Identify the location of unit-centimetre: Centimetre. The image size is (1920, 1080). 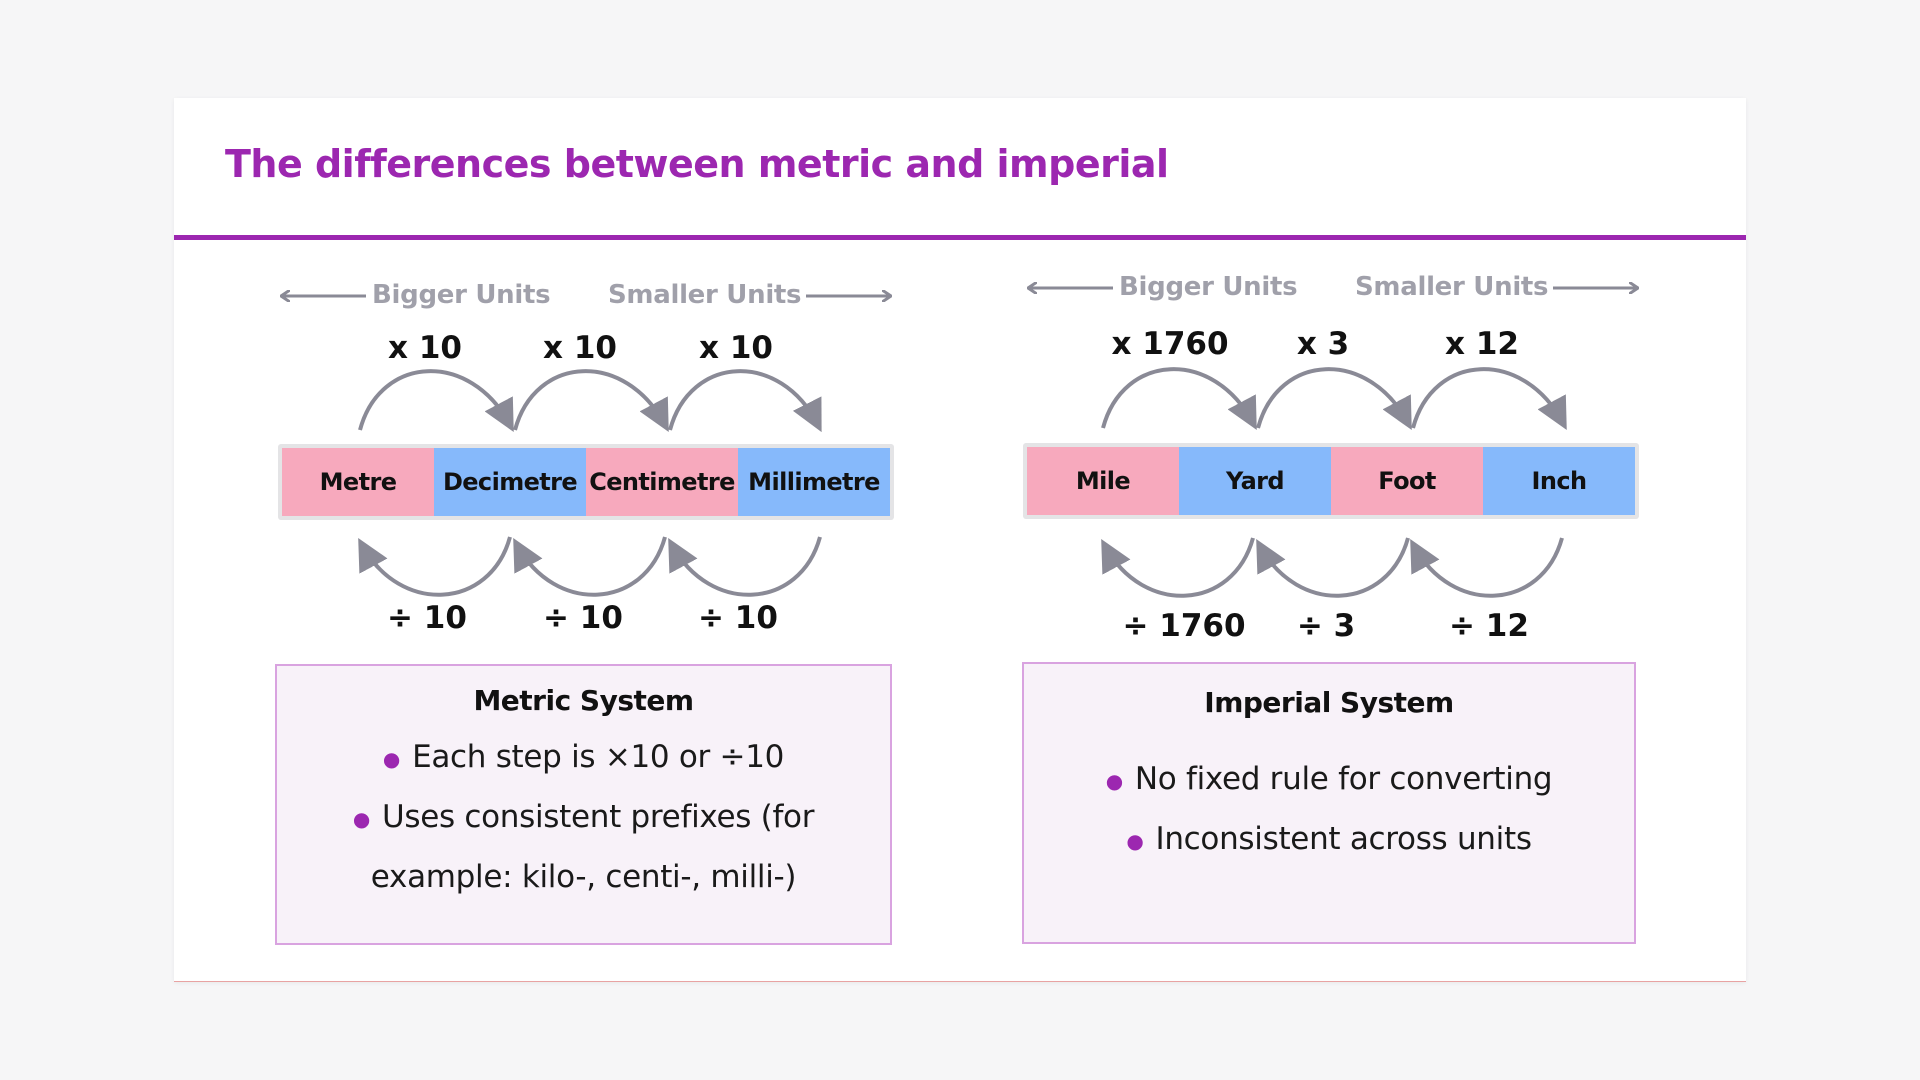
(662, 482).